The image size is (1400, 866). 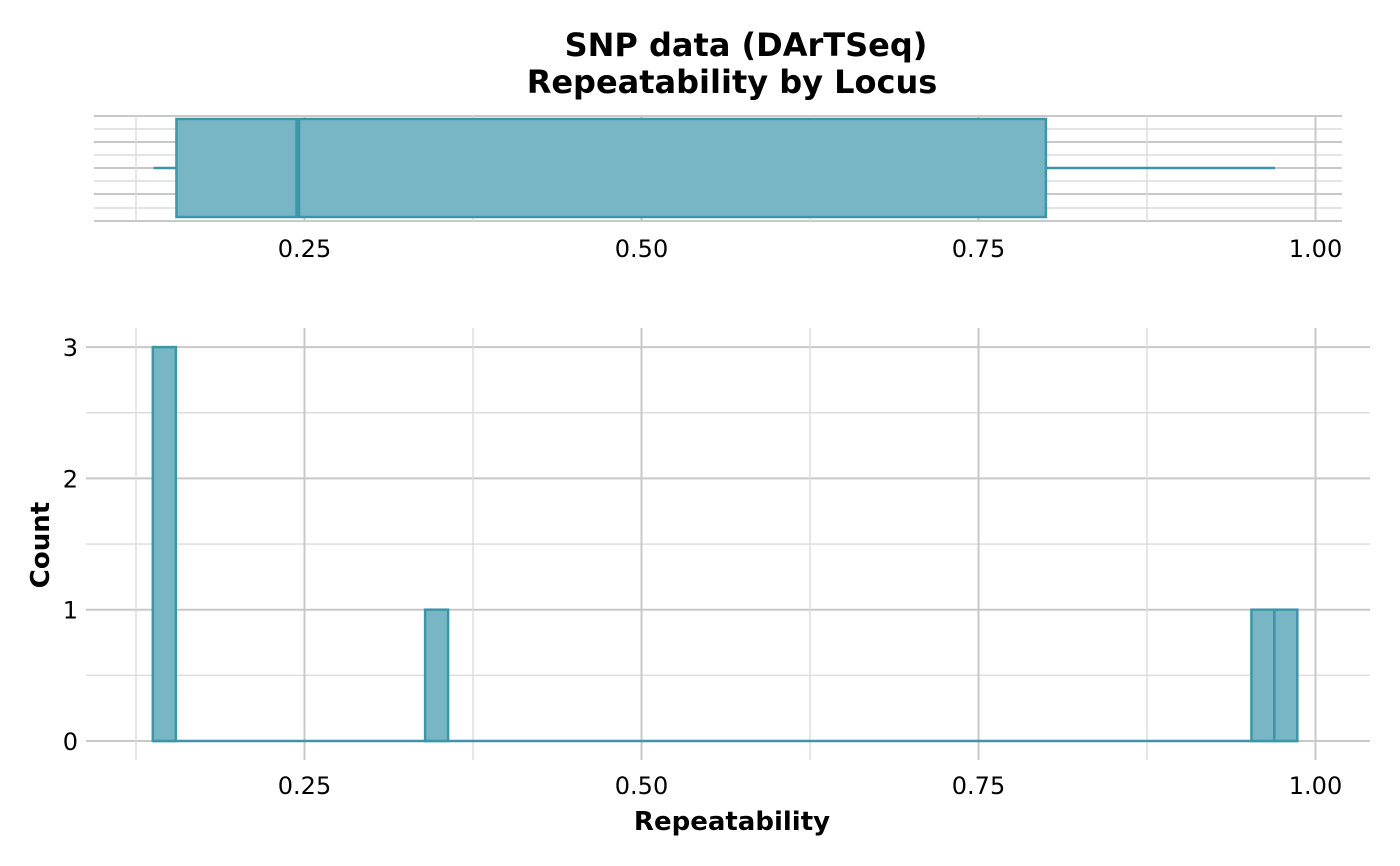 What do you see at coordinates (641, 786) in the screenshot?
I see `hist-x-tick-label: 0.50` at bounding box center [641, 786].